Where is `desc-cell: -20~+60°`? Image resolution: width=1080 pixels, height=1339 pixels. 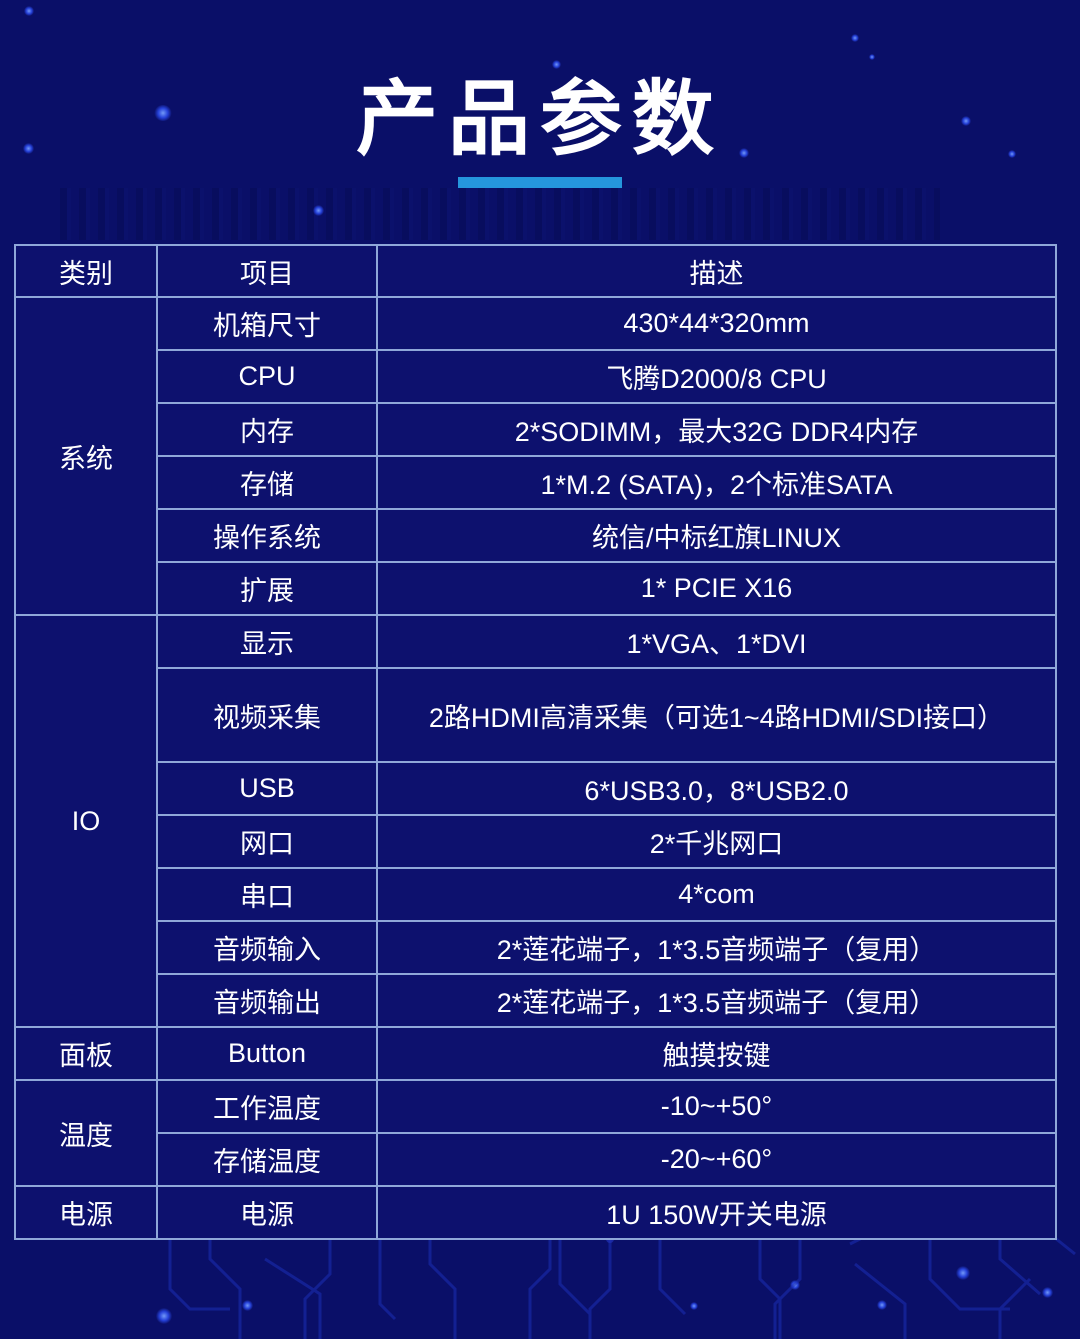
desc-cell: -20~+60° is located at coordinates (716, 1159).